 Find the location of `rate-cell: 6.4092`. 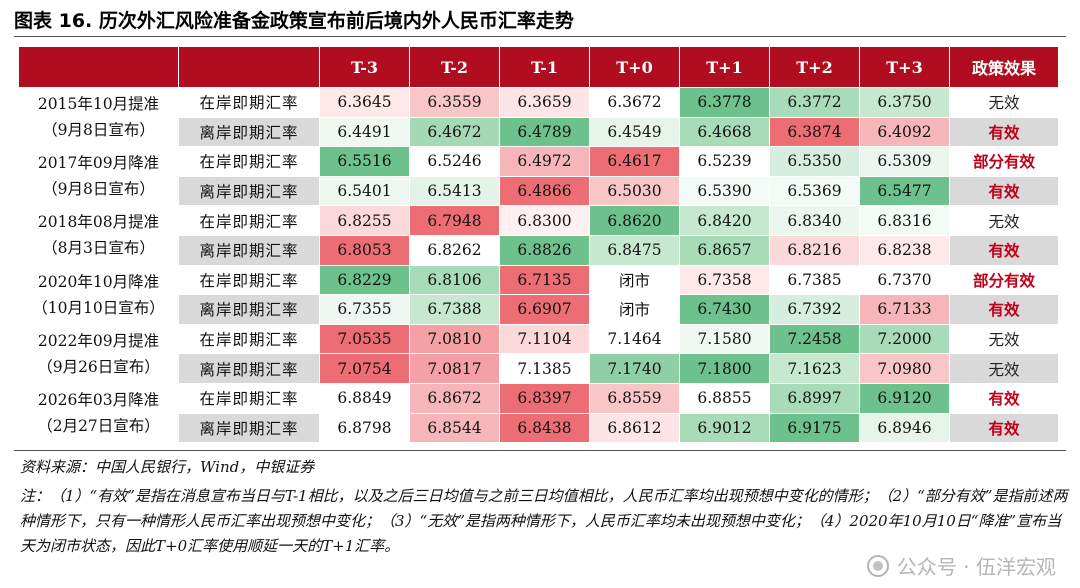

rate-cell: 6.4092 is located at coordinates (904, 132).